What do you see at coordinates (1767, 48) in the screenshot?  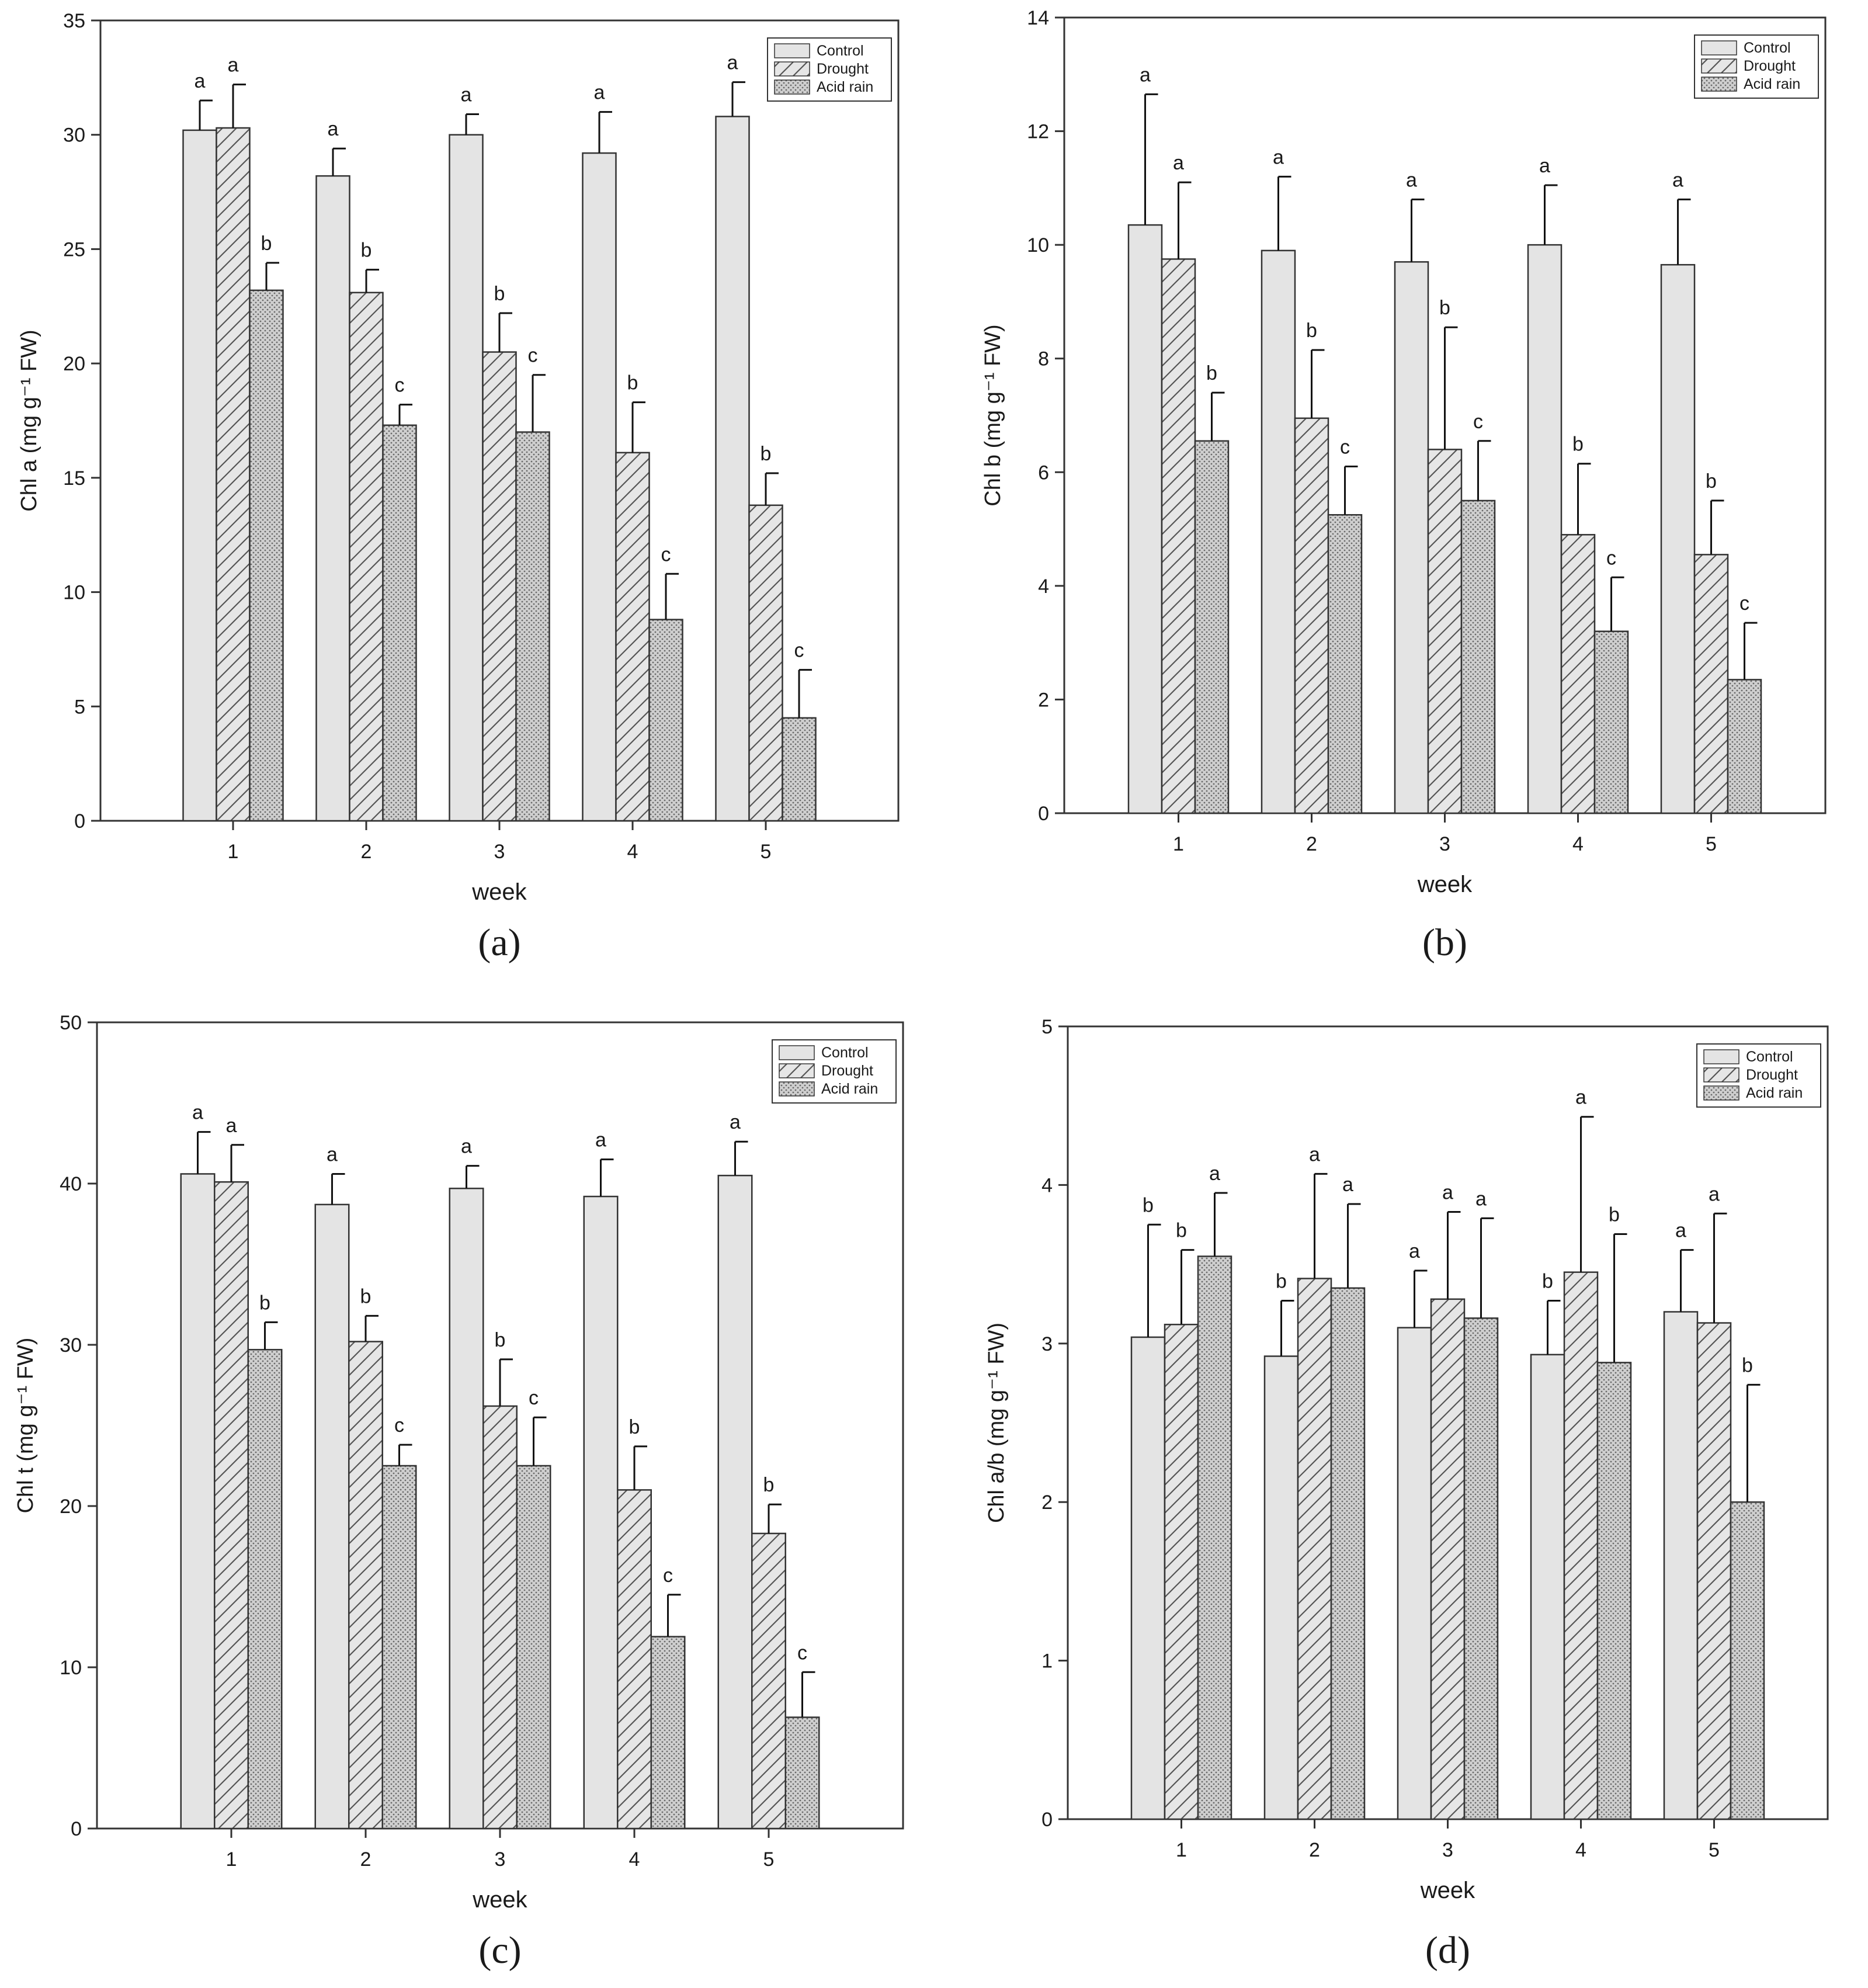 I see `panel-b-legend-label: Control` at bounding box center [1767, 48].